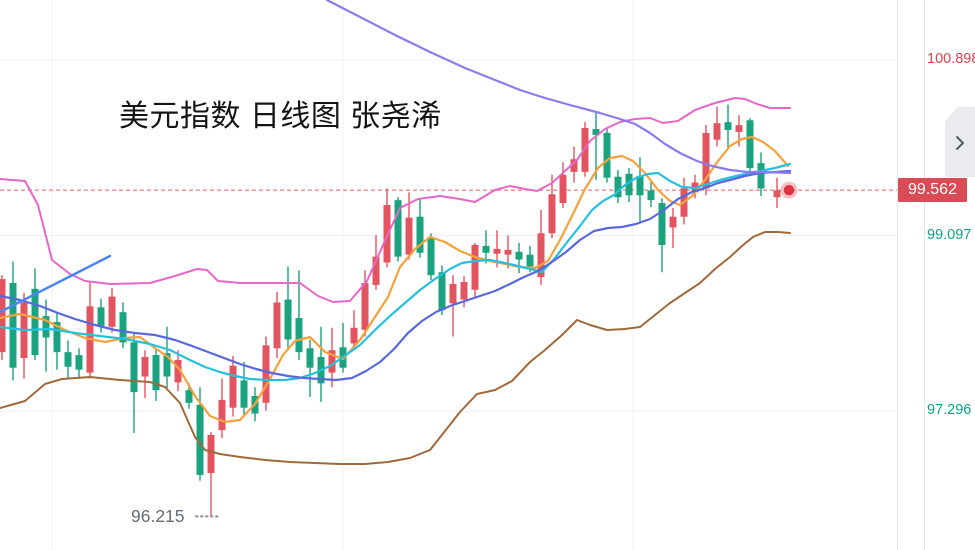  What do you see at coordinates (949, 410) in the screenshot?
I see `y-axis-label: 97.296` at bounding box center [949, 410].